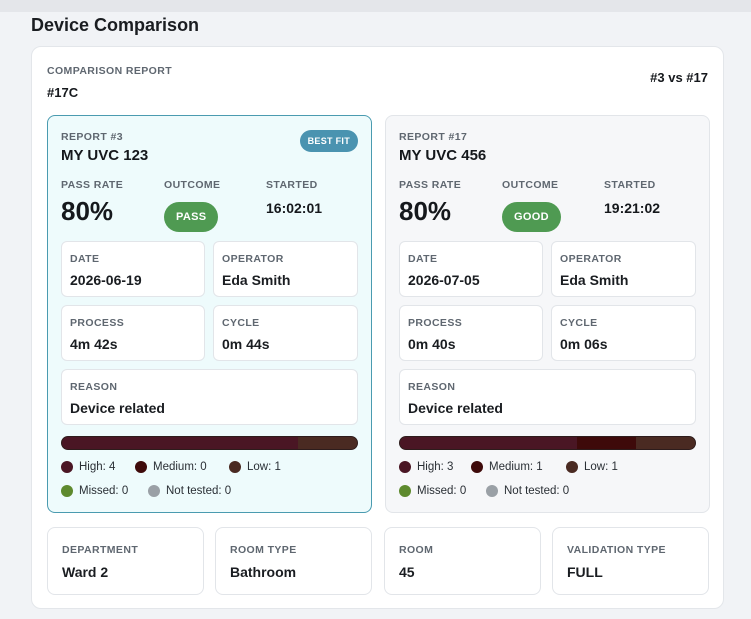 Image resolution: width=751 pixels, height=619 pixels. I want to click on validation-type-card: VALIDATION TYPE FULL, so click(630, 561).